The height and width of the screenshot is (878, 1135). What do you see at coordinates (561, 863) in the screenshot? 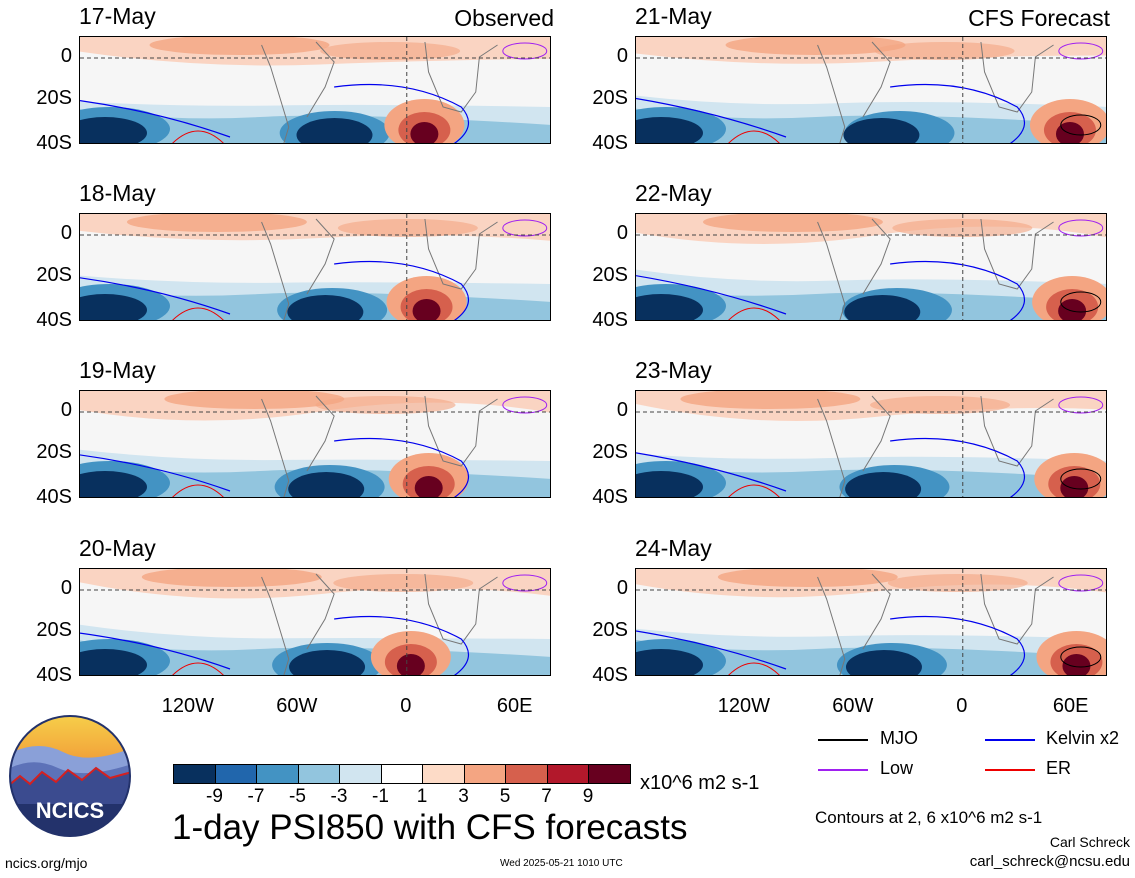
I see `timestamp: Wed 2025-05-21 1010 UTC` at bounding box center [561, 863].